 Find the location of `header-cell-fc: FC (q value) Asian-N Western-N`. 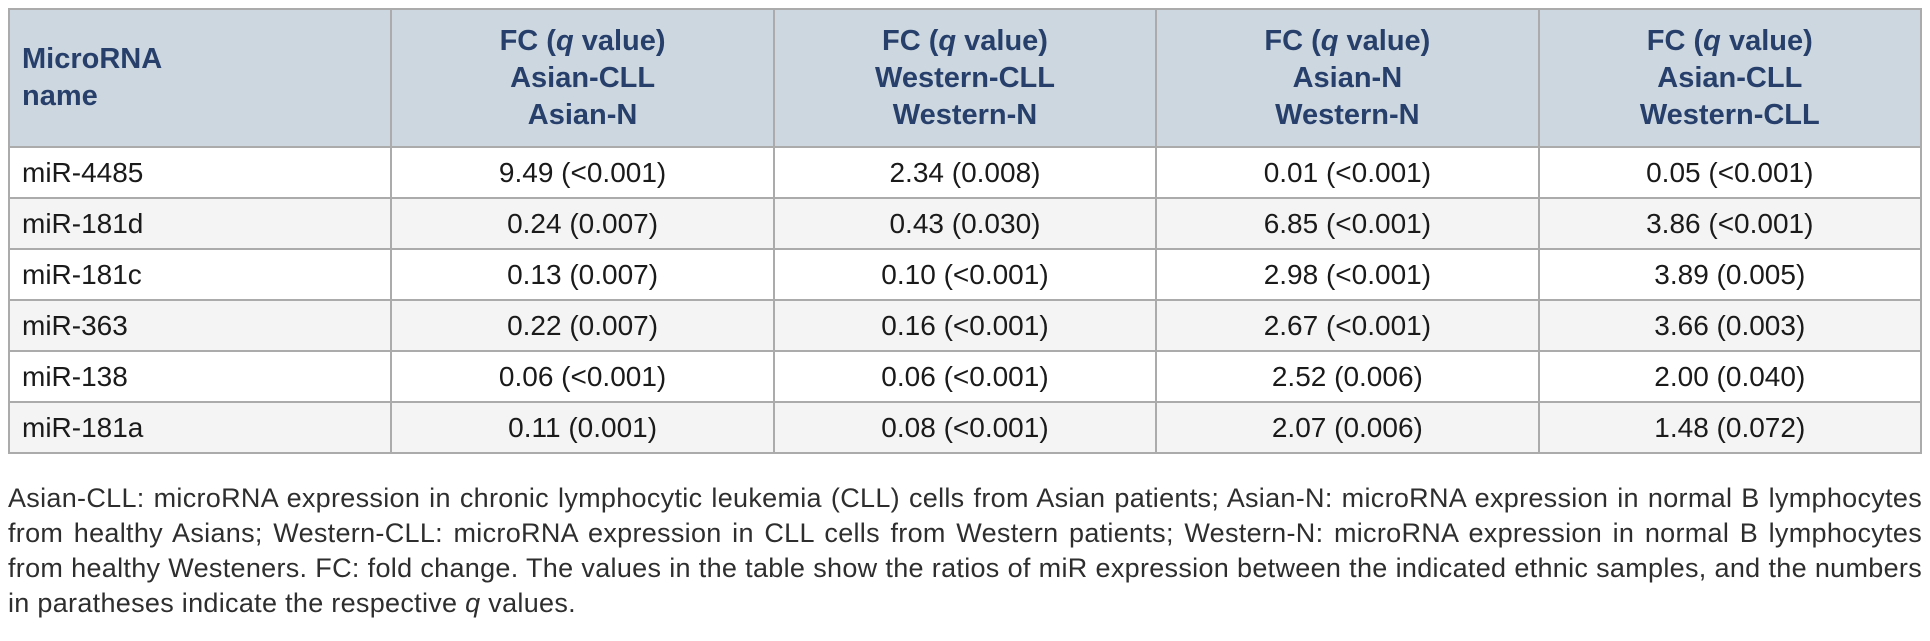

header-cell-fc: FC (q value) Asian-N Western-N is located at coordinates (1347, 78).